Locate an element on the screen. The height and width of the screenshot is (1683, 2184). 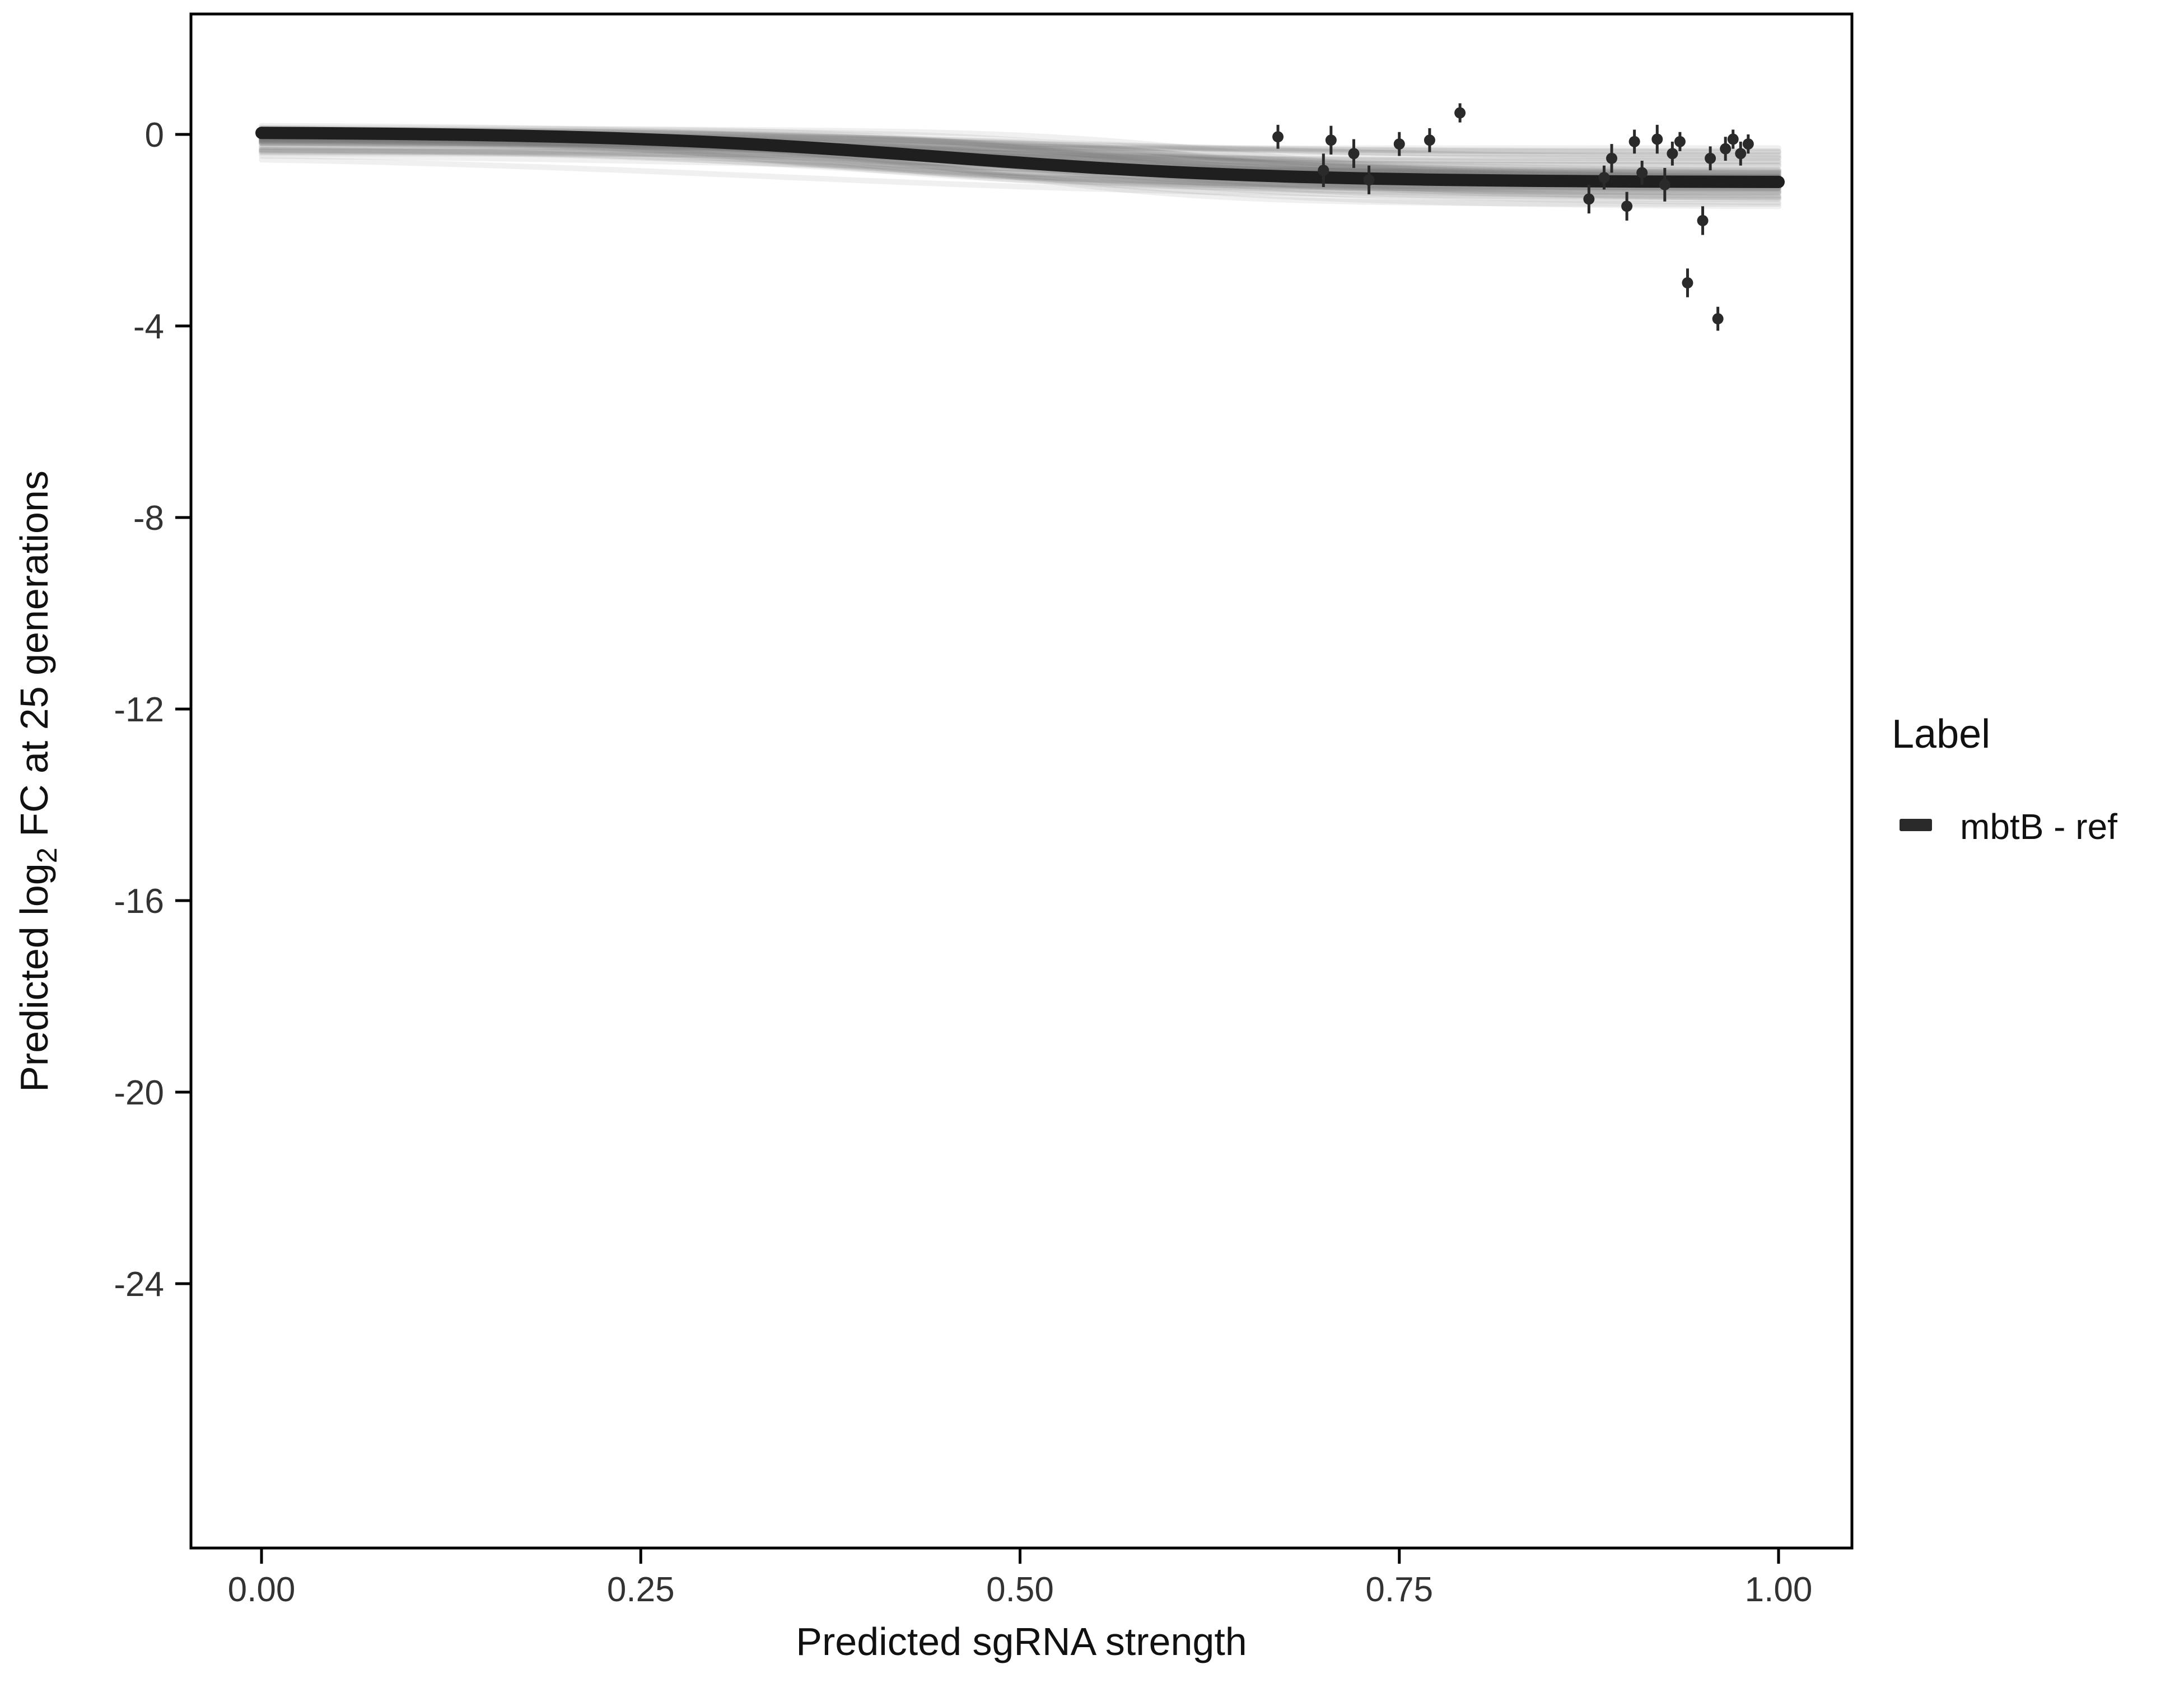
x-axis-title: Predicted sgRNA strength is located at coordinates (1022, 1641).